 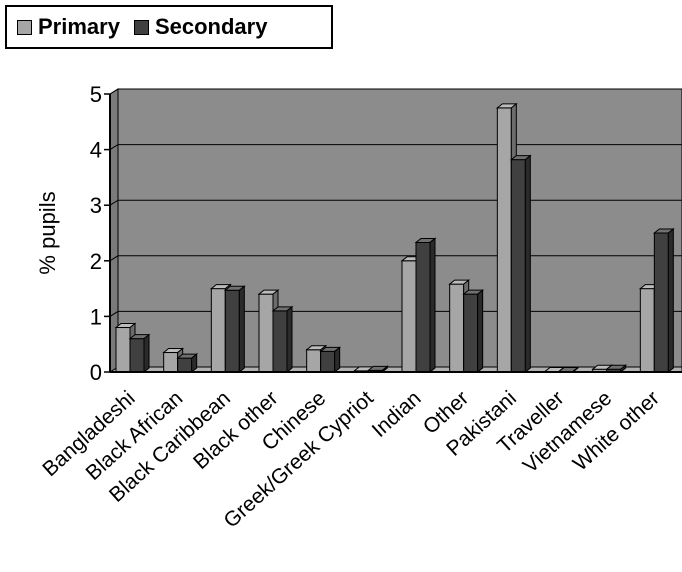 What do you see at coordinates (96, 205) in the screenshot?
I see `y-tick-label: 3` at bounding box center [96, 205].